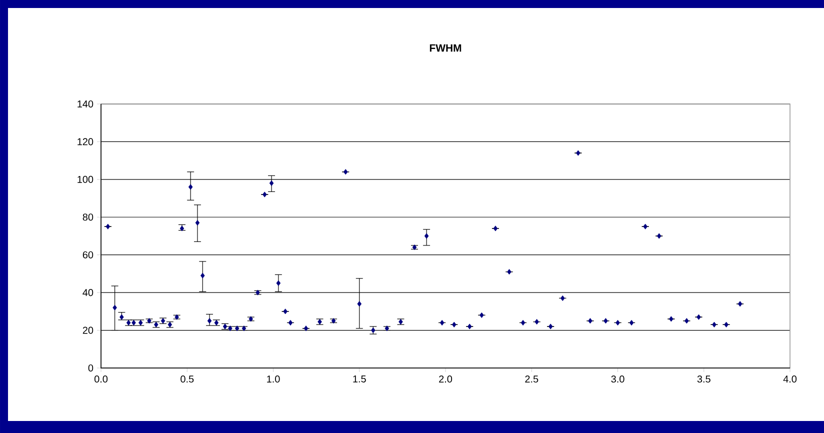  Describe the element at coordinates (88, 254) in the screenshot. I see `y-tick-label: 60` at that location.